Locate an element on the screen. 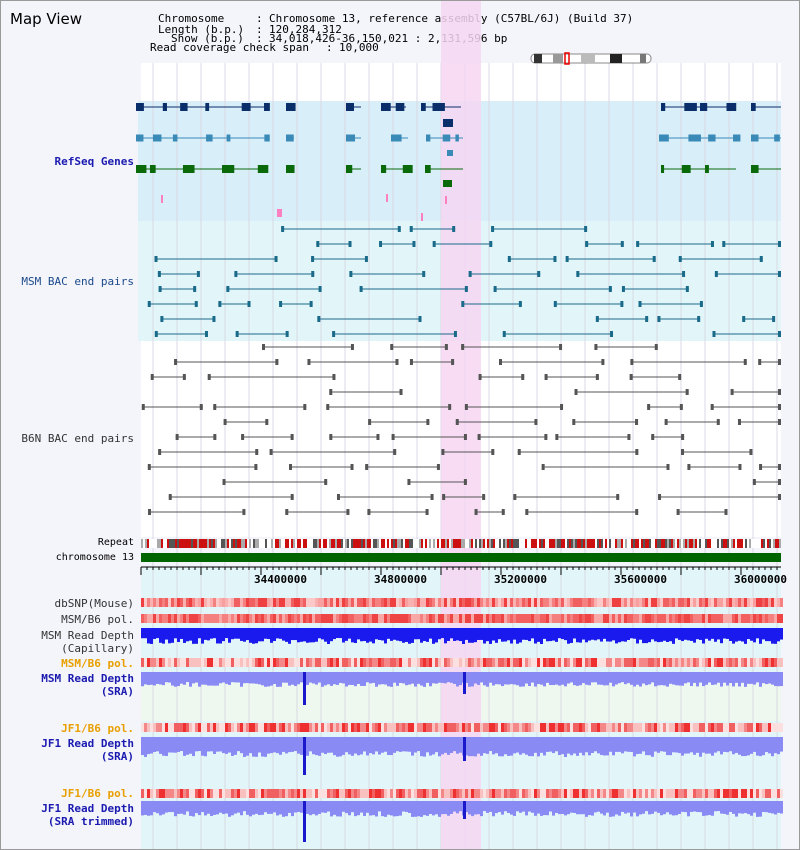  track-label-msm-depth-sra: MSM Read Depth is located at coordinates (87, 678).